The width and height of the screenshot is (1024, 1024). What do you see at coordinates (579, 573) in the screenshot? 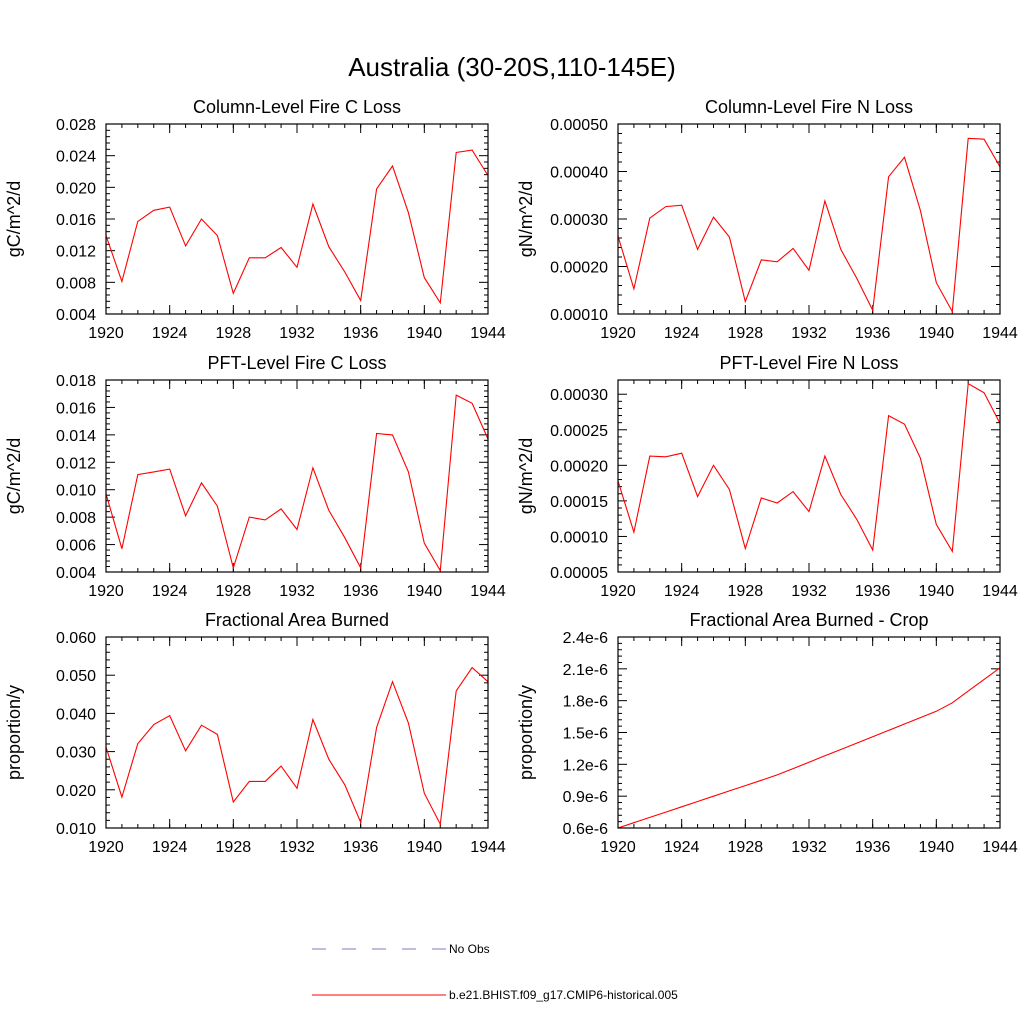
I see `y-tick-label: 0.00005` at bounding box center [579, 573].